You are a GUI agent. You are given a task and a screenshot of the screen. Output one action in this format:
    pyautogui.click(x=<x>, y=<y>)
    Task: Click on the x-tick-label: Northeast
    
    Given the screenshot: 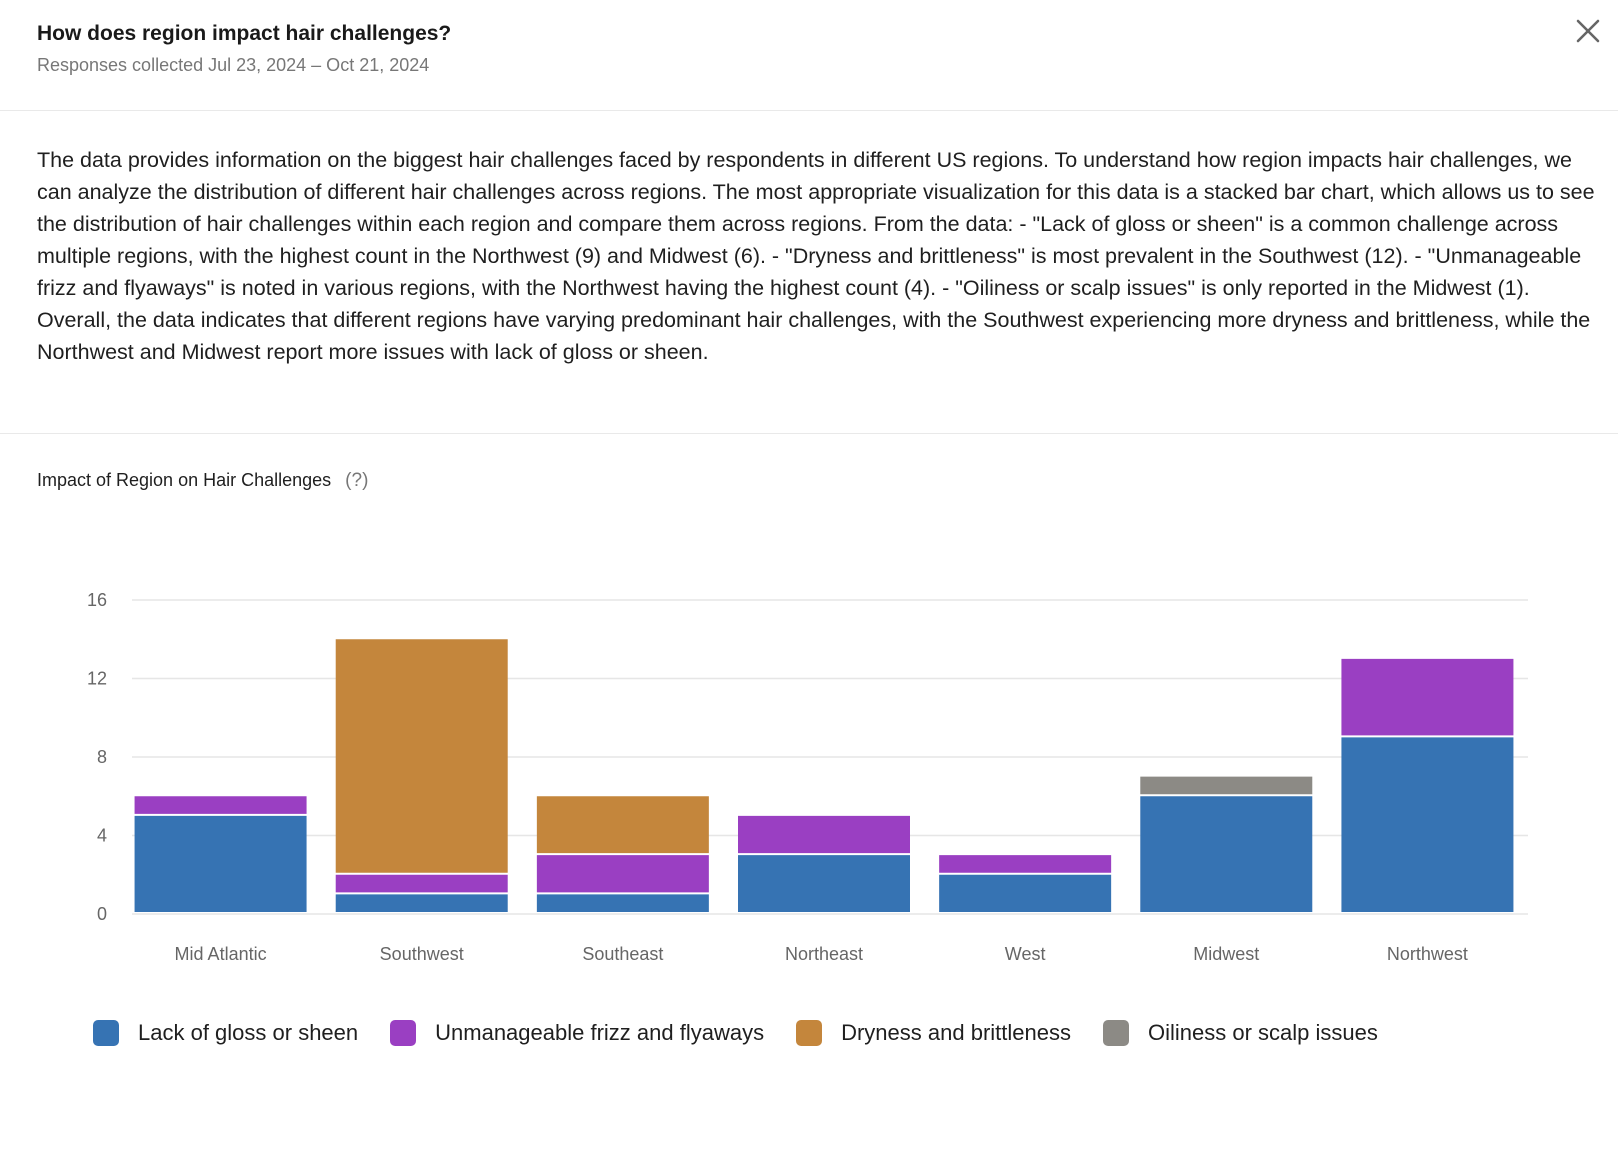 What is the action you would take?
    pyautogui.click(x=824, y=954)
    